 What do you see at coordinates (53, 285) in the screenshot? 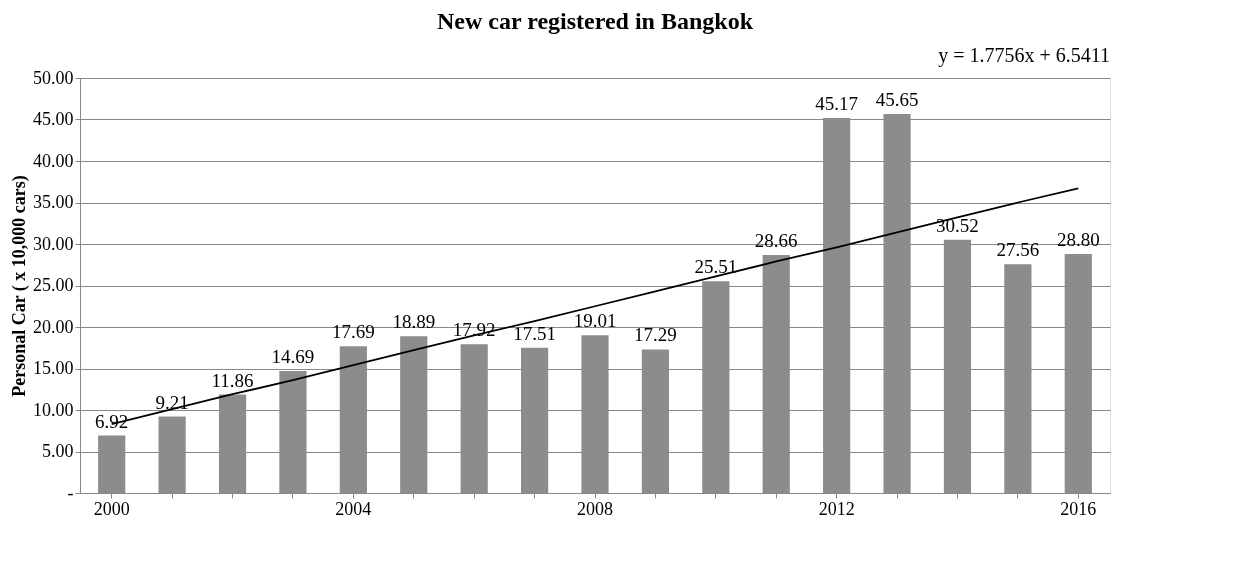
I see `y-tick-label: 25.00` at bounding box center [53, 285].